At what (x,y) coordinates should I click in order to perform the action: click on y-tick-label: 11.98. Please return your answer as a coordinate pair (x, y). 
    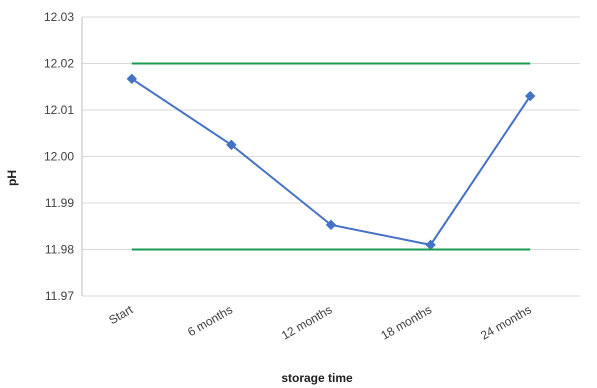
    Looking at the image, I should click on (59, 250).